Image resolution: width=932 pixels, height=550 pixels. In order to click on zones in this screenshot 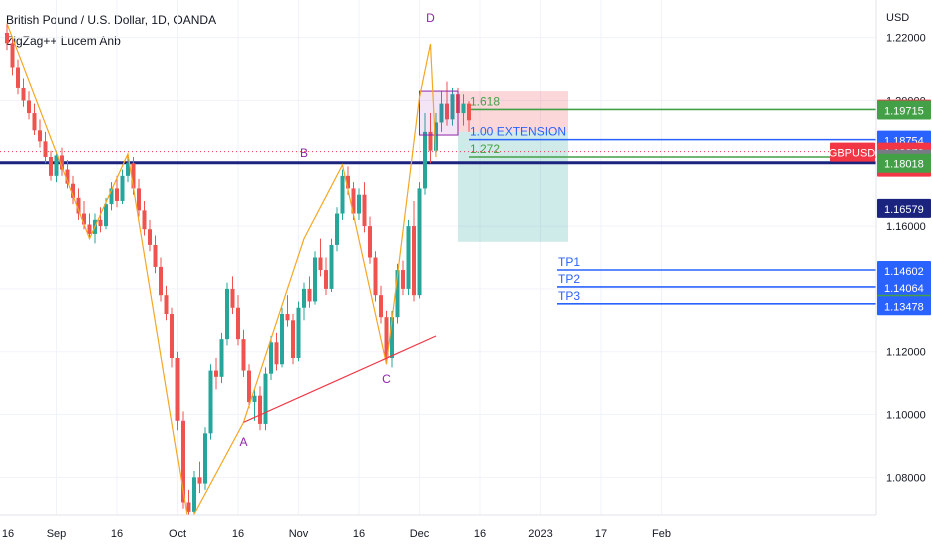, I will do `click(513, 166)`.